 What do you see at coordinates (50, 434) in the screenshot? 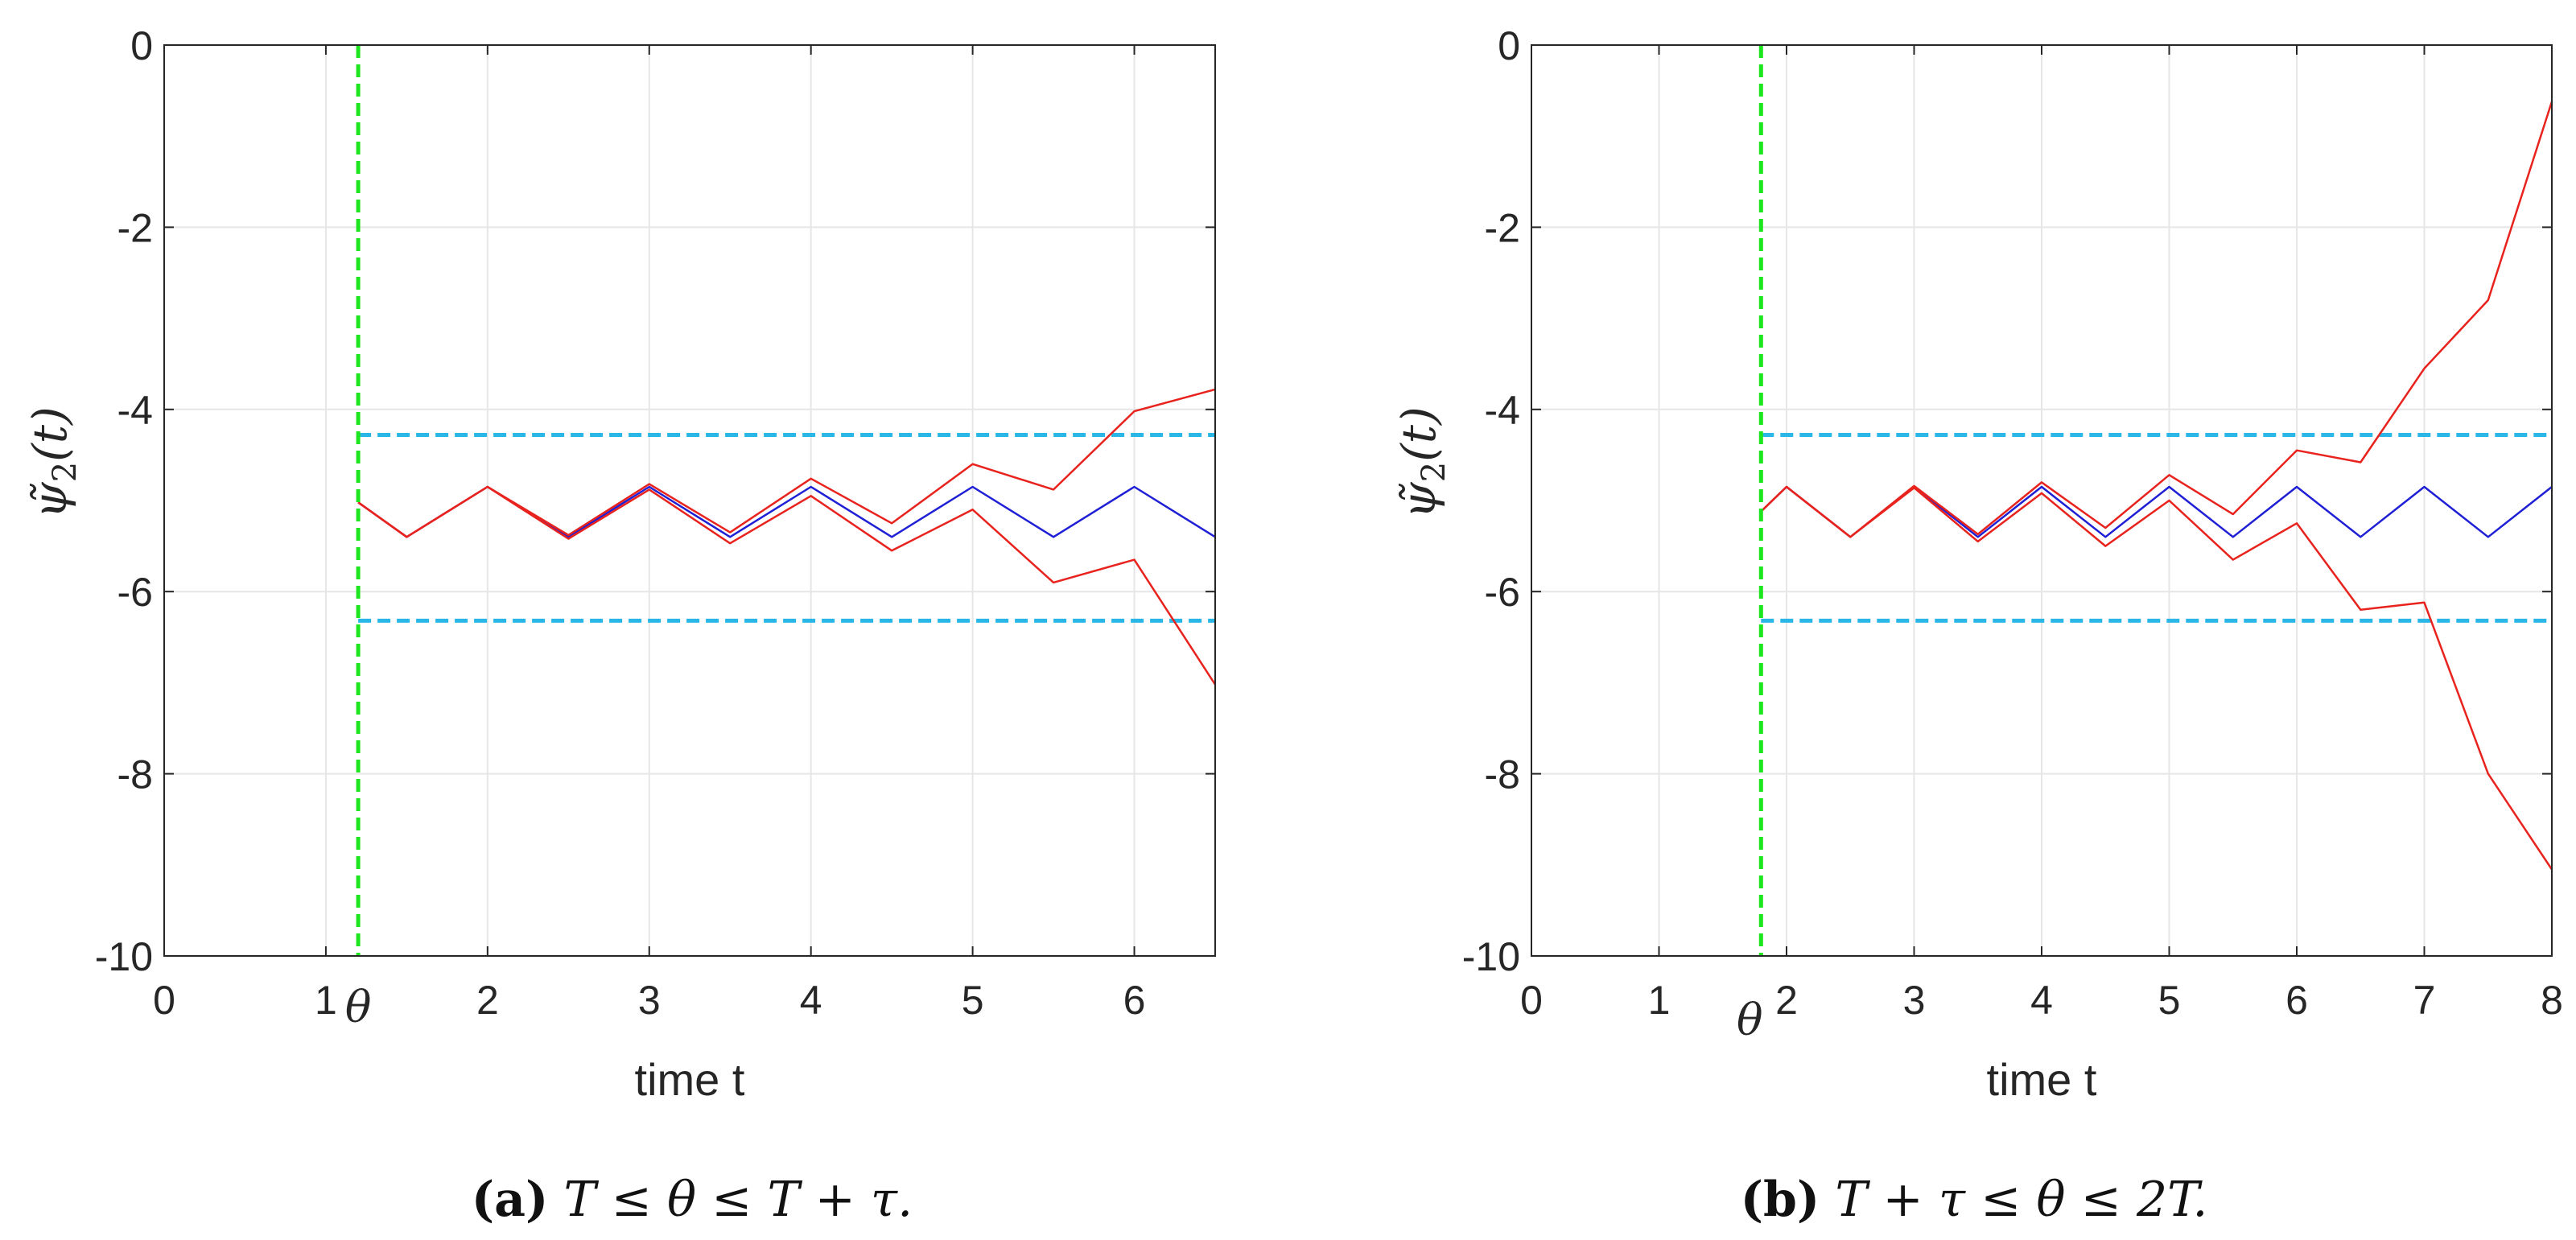
I see `panel-a-y-label-arg: (t)` at bounding box center [50, 434].